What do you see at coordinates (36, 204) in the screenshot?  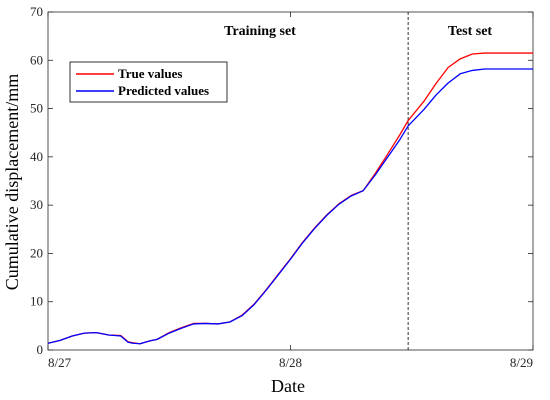 I see `y-tick-label-3: 30` at bounding box center [36, 204].